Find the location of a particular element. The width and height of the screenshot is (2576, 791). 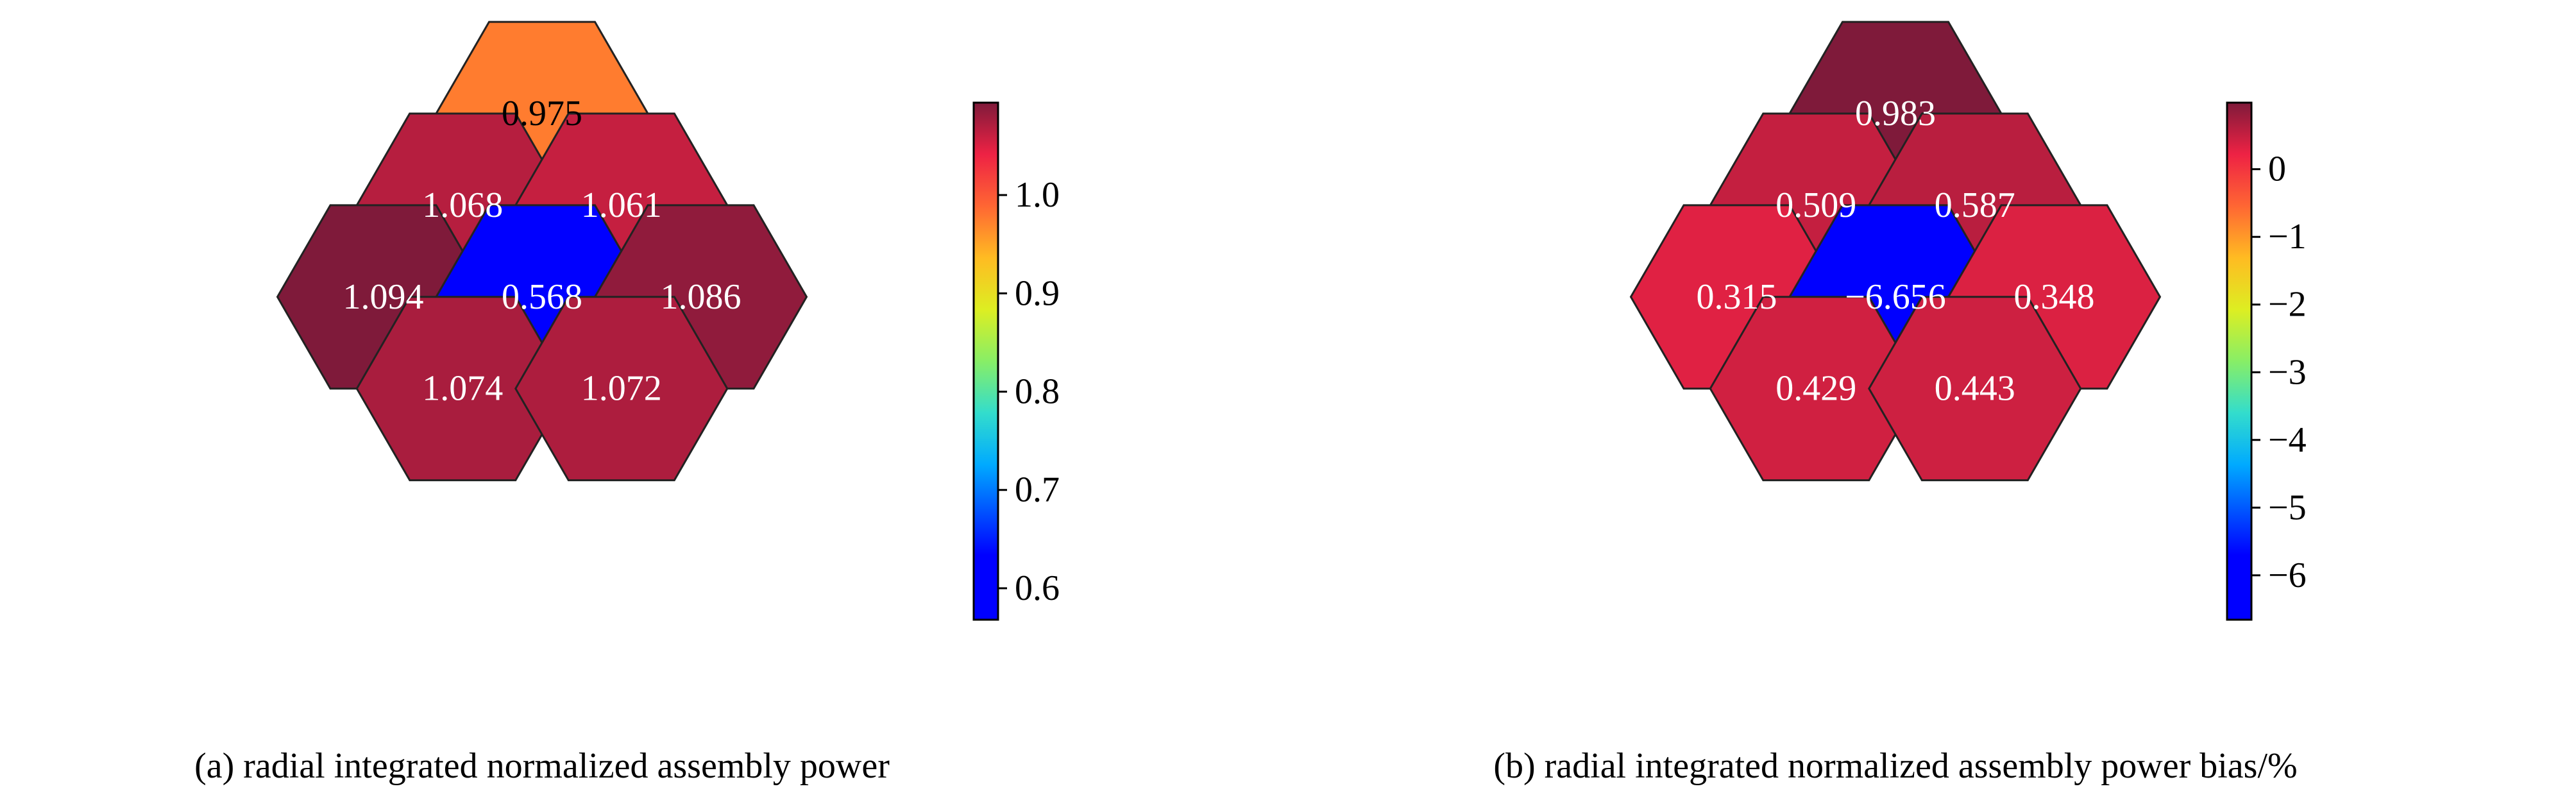

colorbar-tick-label: 0.7 is located at coordinates (1037, 490).